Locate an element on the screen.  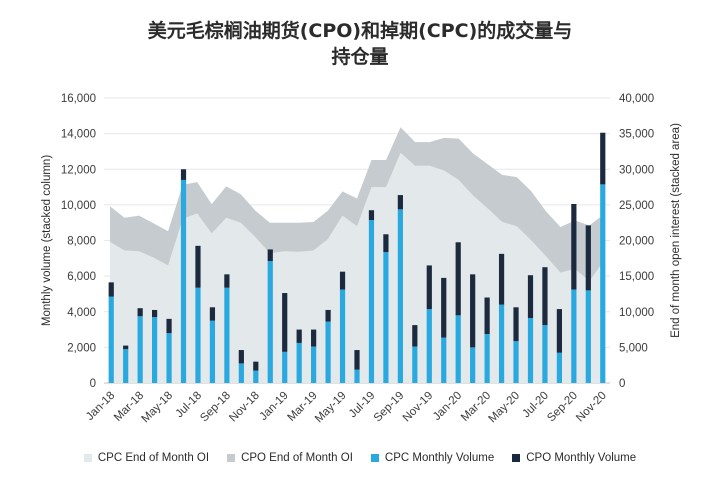
chart-title-line-2: 持仓量 is located at coordinates (360, 57).